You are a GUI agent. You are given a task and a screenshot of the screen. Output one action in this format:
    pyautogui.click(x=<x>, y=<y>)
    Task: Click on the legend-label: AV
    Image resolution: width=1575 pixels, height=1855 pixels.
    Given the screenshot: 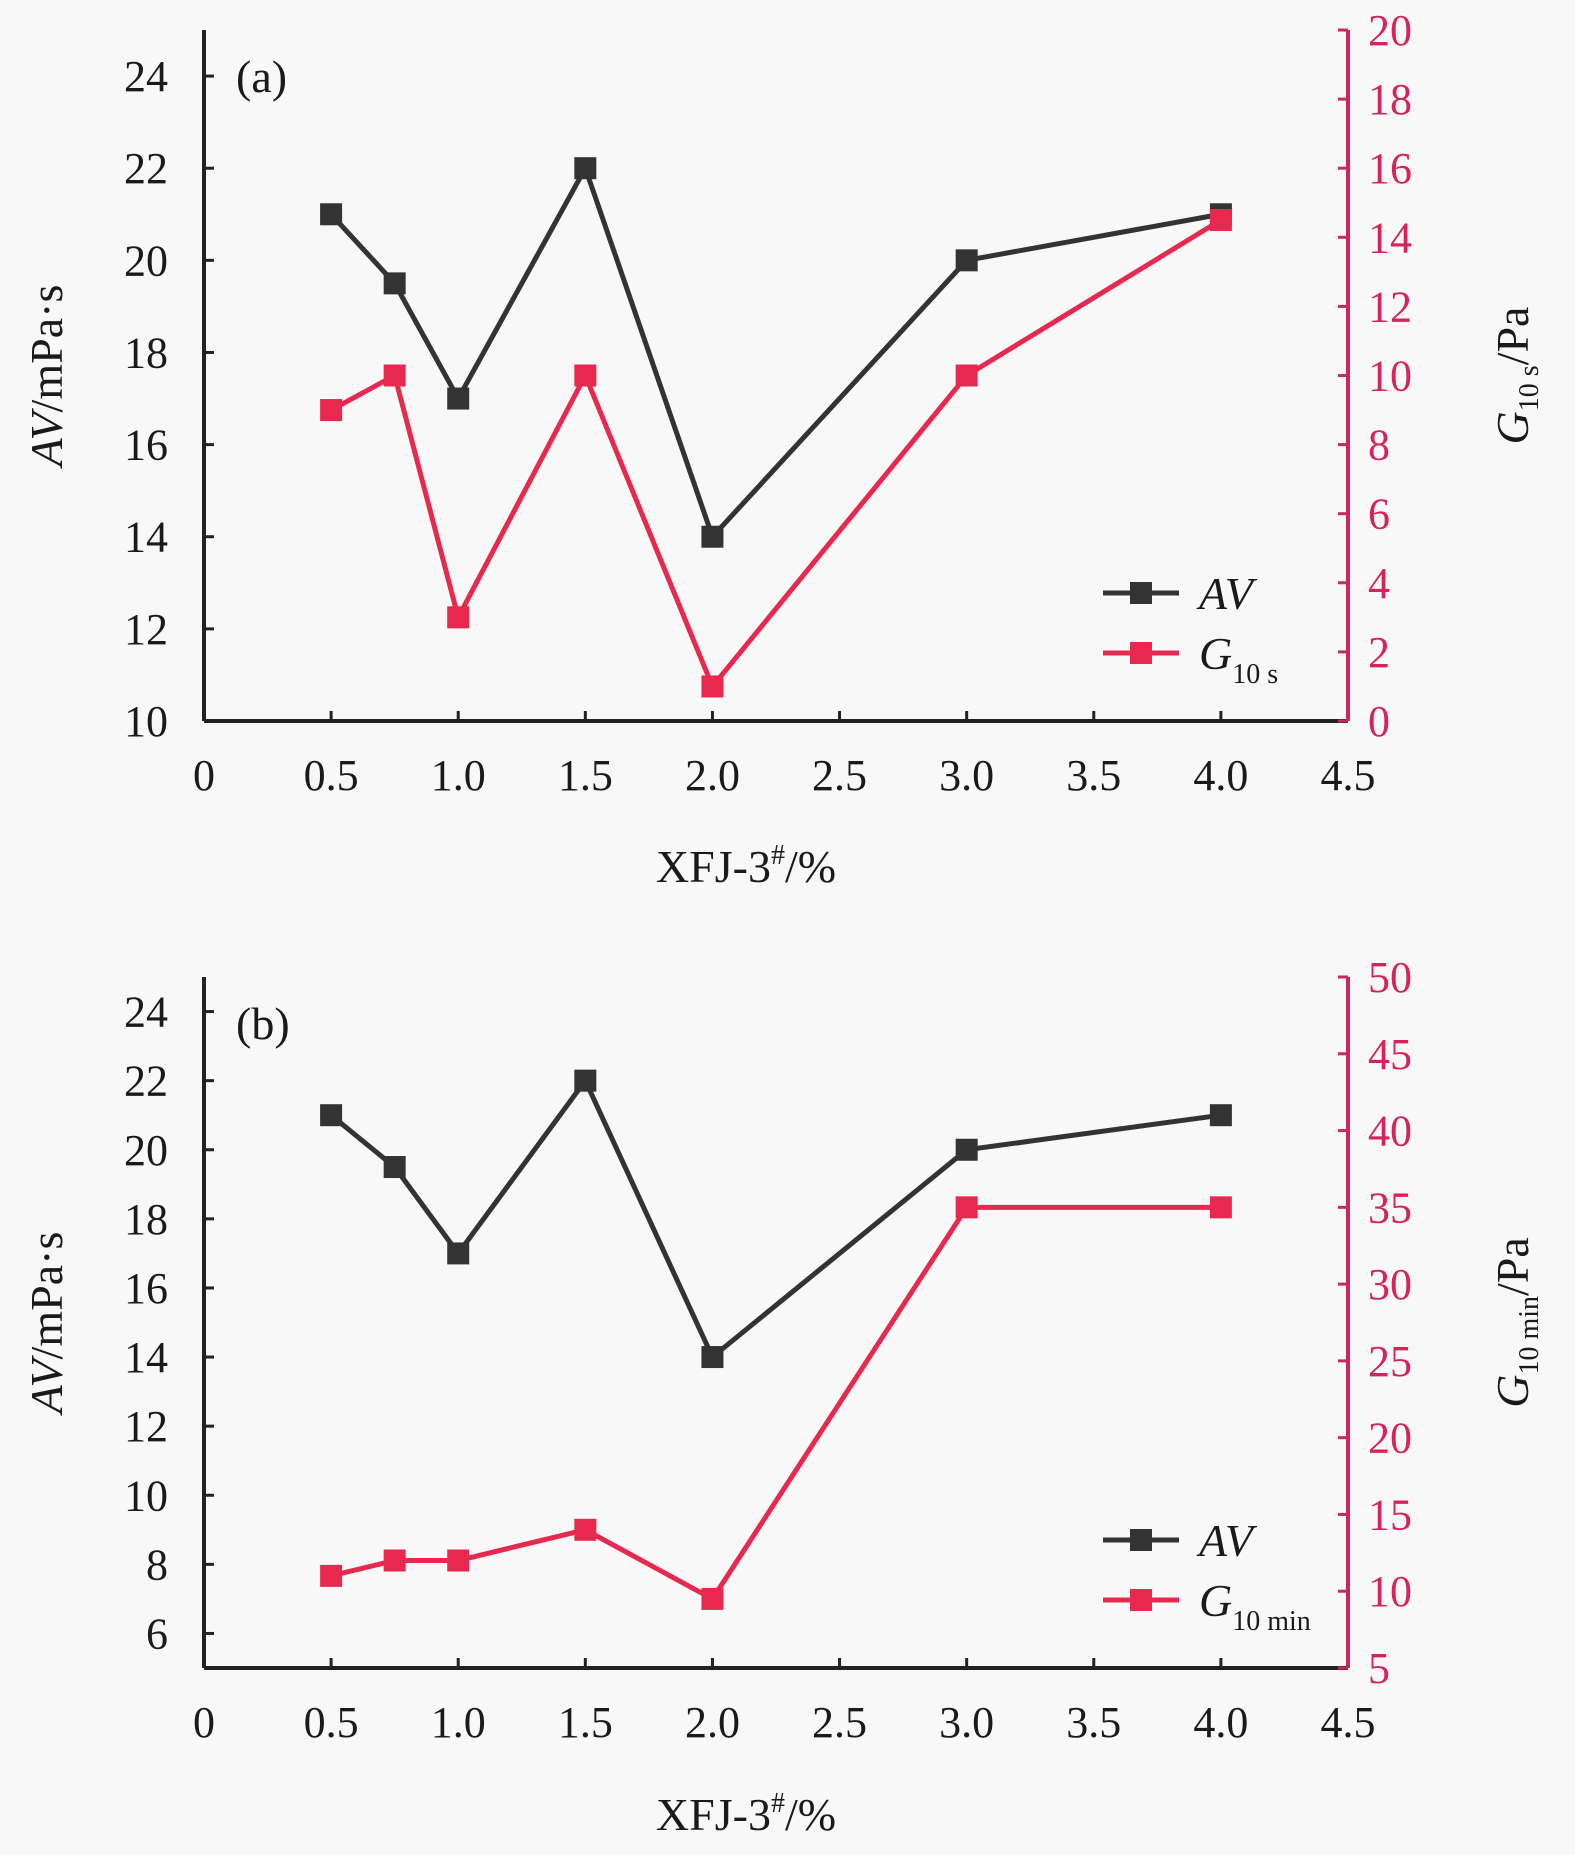 What is the action you would take?
    pyautogui.click(x=1227, y=1540)
    